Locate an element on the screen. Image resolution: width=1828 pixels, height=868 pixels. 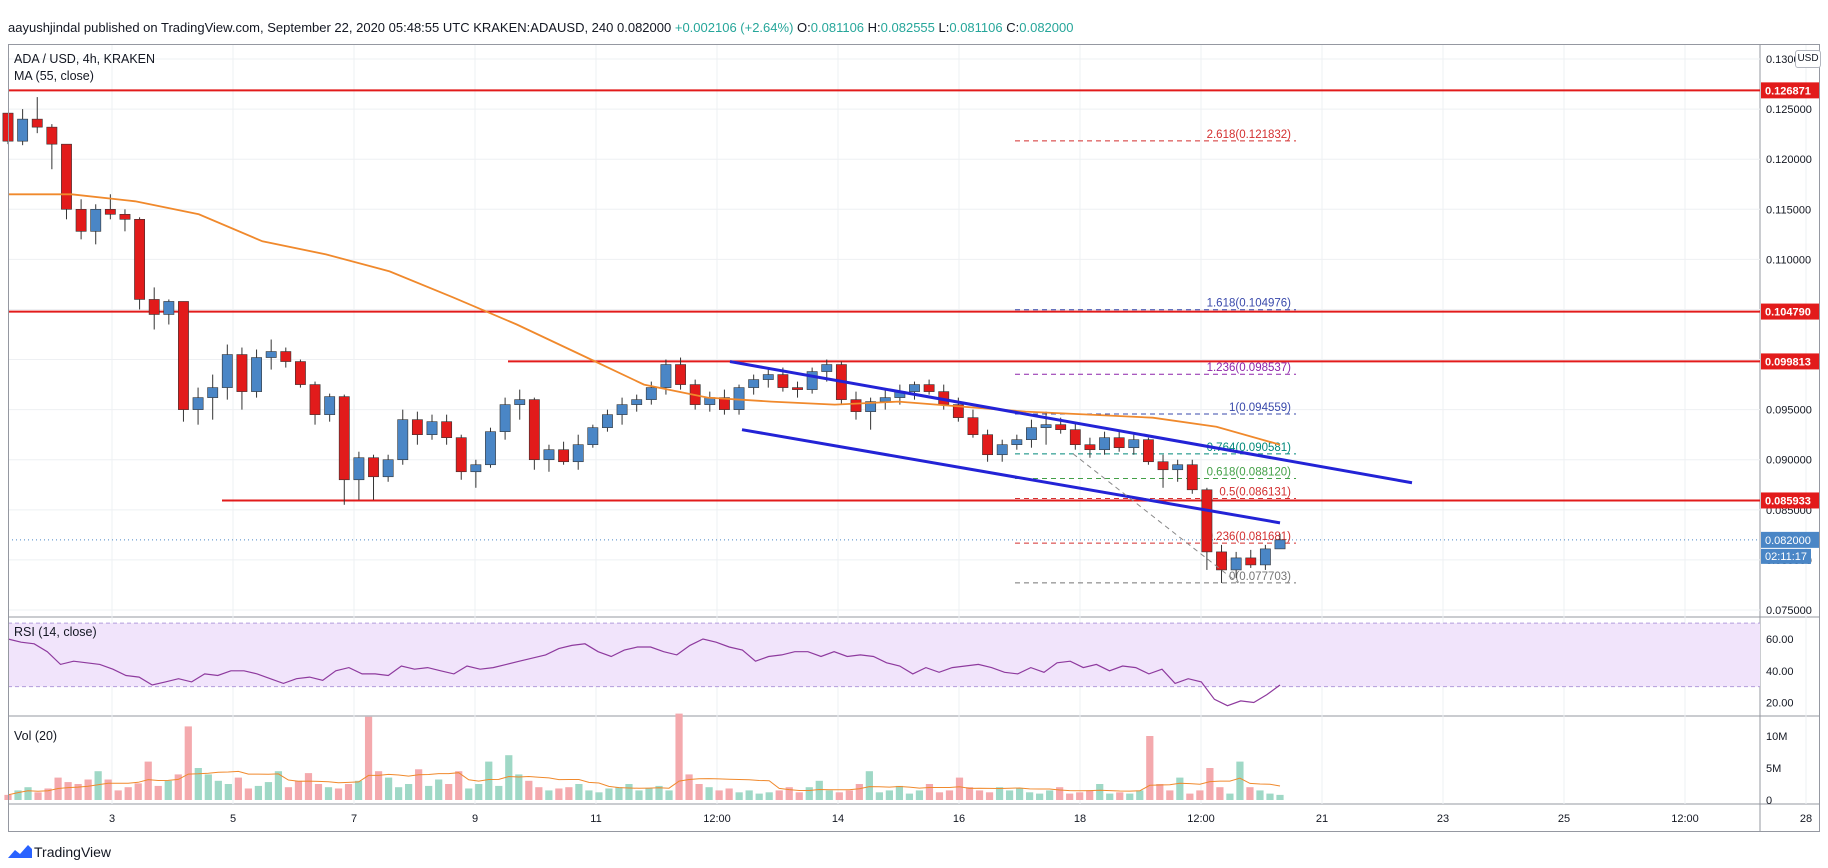
current-price-badge is located at coordinates (1790, 539).